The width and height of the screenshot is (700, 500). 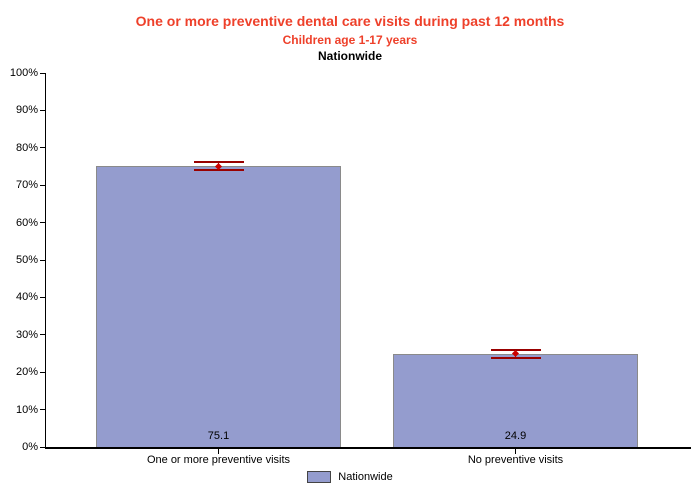 I want to click on x-axis-category-label: No preventive visits, so click(x=515, y=460).